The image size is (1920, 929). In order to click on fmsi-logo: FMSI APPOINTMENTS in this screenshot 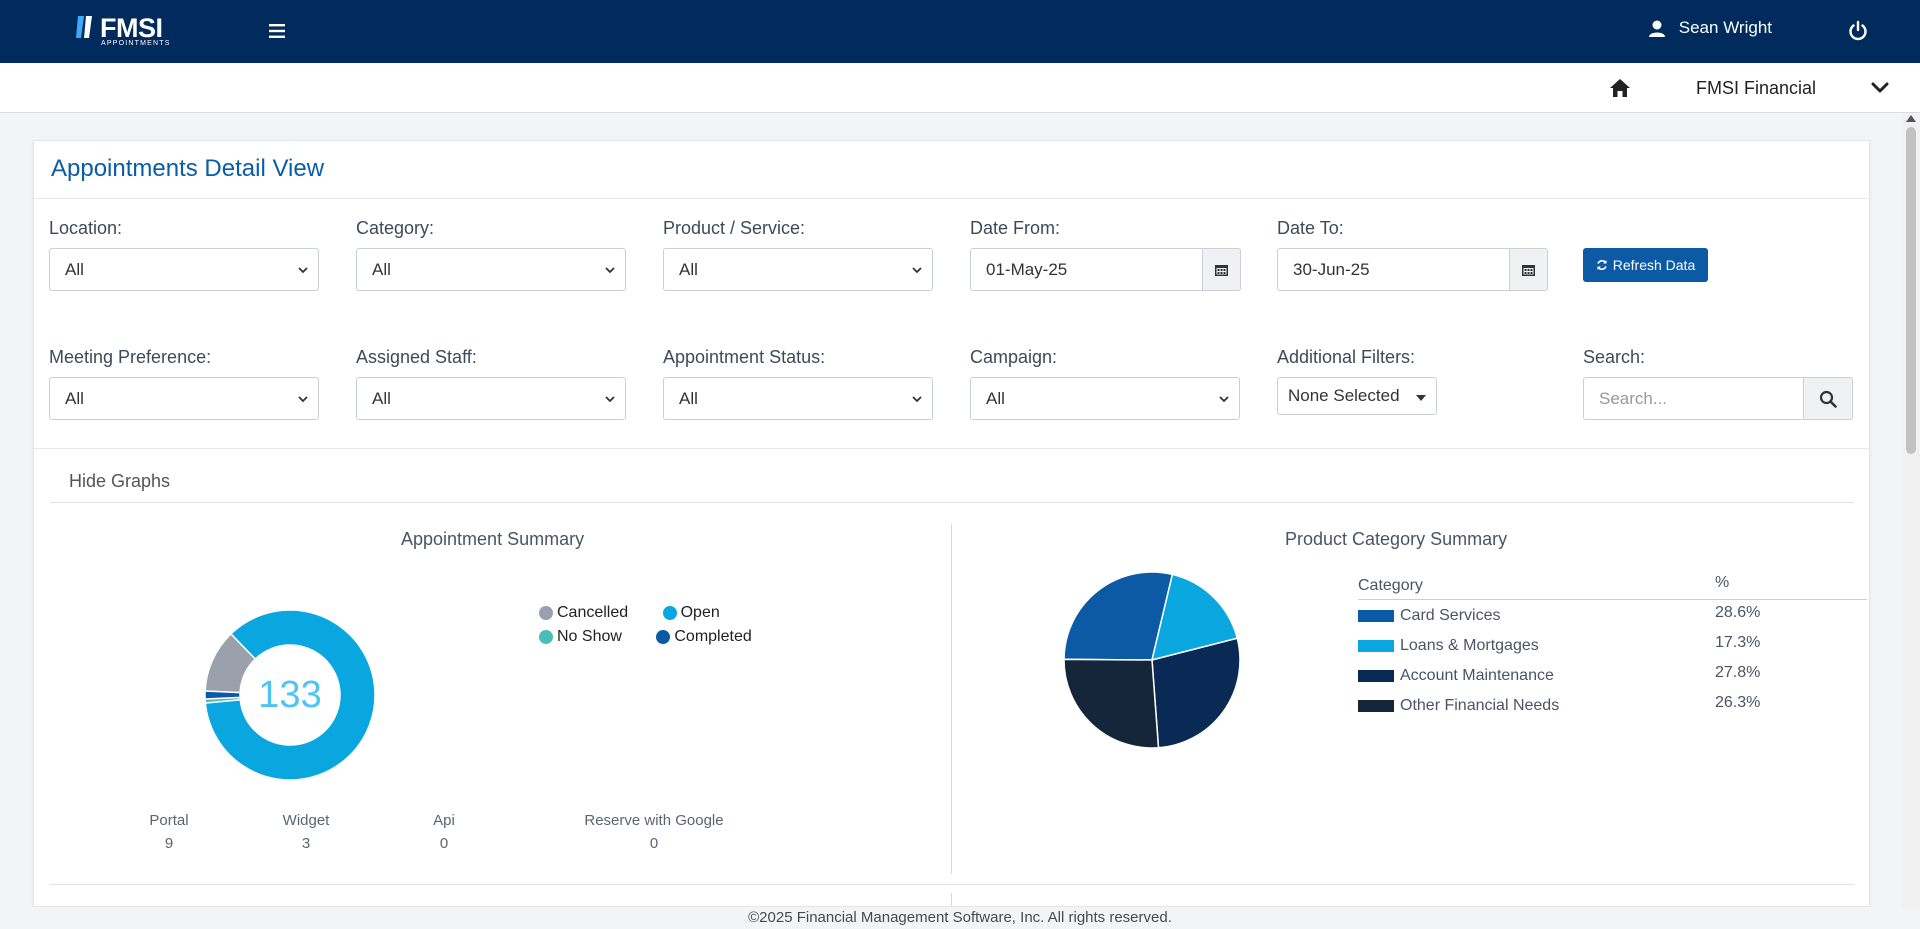, I will do `click(126, 32)`.